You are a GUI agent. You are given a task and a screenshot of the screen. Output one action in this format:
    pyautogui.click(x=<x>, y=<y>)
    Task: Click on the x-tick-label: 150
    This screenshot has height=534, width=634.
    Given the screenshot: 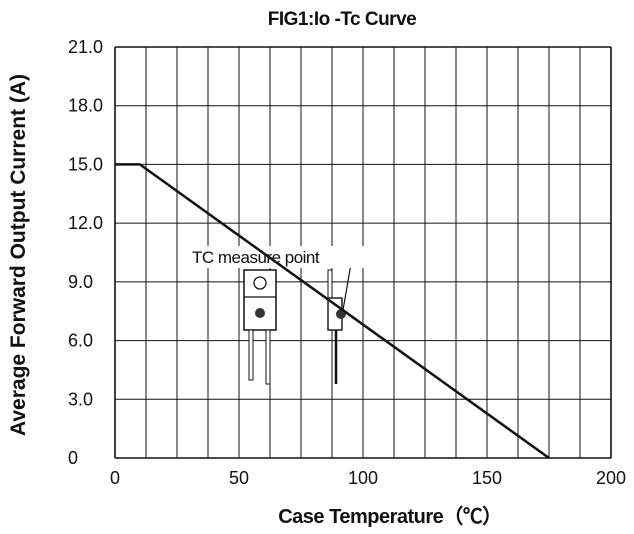 What is the action you would take?
    pyautogui.click(x=487, y=478)
    